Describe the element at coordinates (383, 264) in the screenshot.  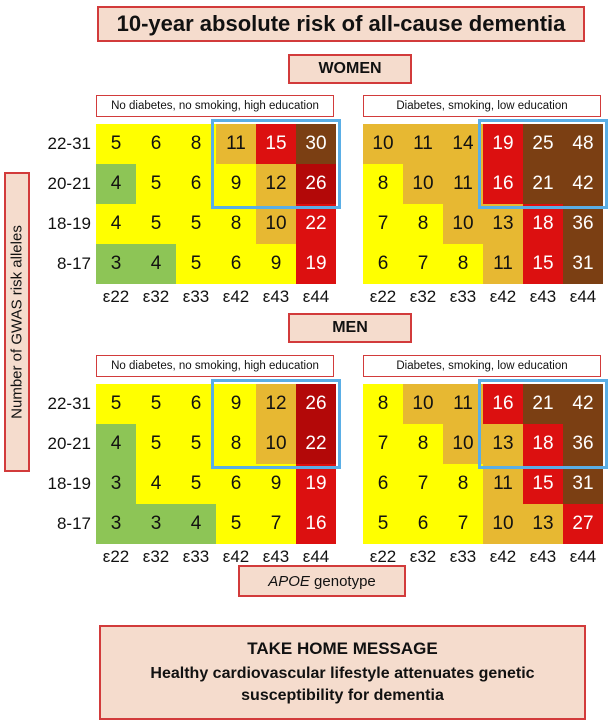
I see `women-high-cell-3-0: 6` at that location.